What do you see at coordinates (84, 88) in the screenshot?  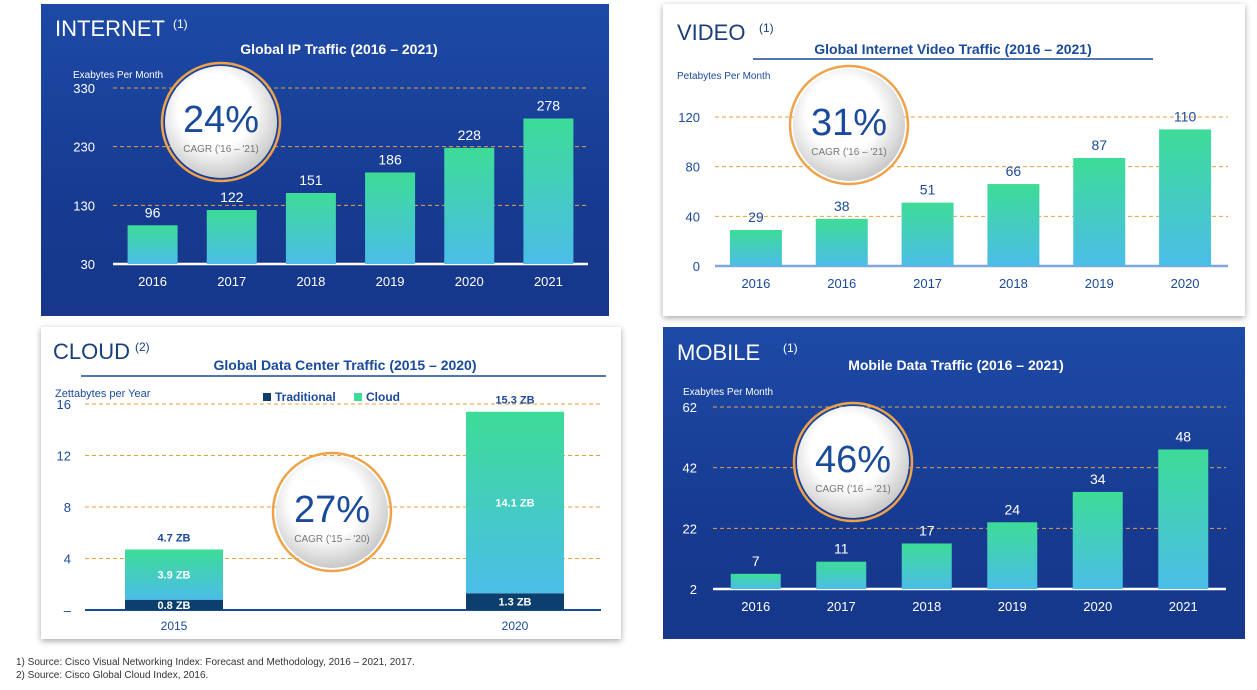 I see `y-tick-label: 330` at bounding box center [84, 88].